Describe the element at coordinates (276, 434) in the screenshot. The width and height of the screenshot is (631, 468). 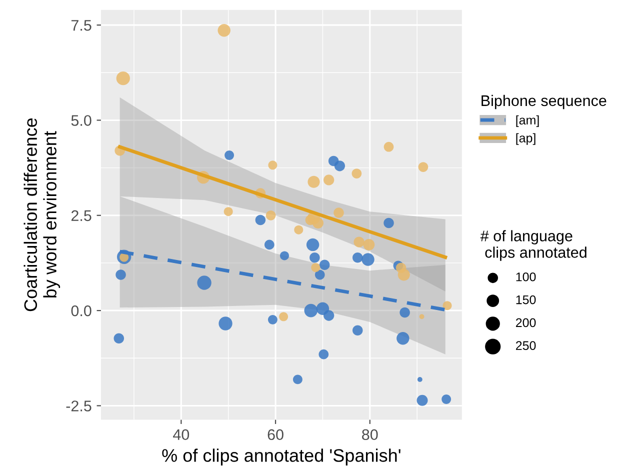
I see `x-tick-label: 60` at that location.